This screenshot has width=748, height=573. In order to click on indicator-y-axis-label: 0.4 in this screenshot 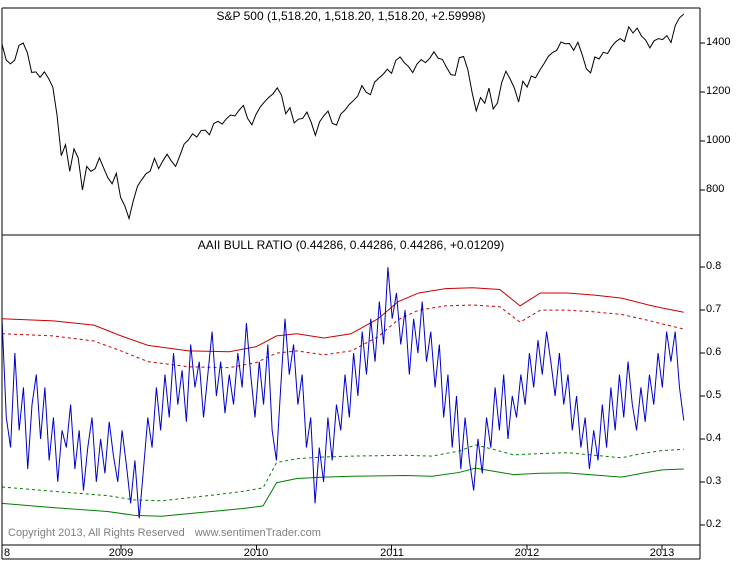, I will do `click(714, 438)`.